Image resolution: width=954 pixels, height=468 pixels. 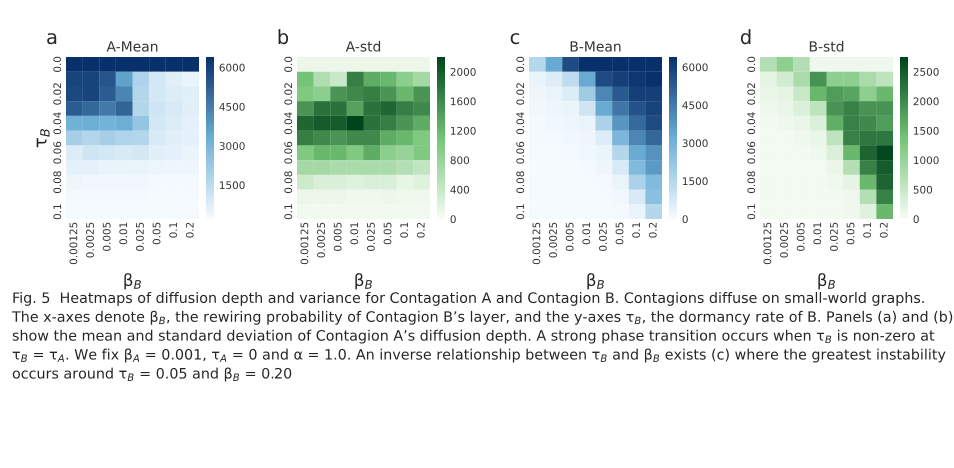 What do you see at coordinates (515, 38) in the screenshot?
I see `text: c` at bounding box center [515, 38].